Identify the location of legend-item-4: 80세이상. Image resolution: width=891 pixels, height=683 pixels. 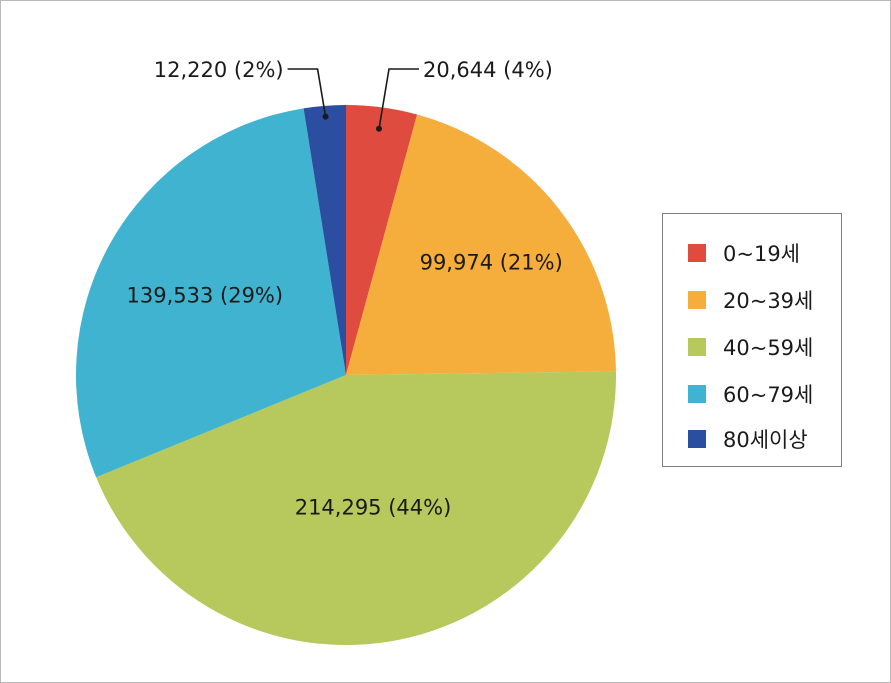
(748, 439).